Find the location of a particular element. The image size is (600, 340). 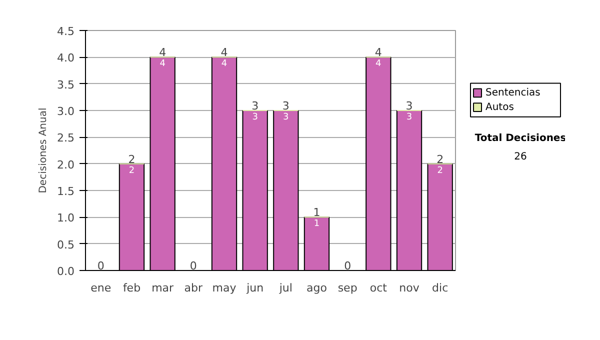

x-tick-label: jul is located at coordinates (285, 288).